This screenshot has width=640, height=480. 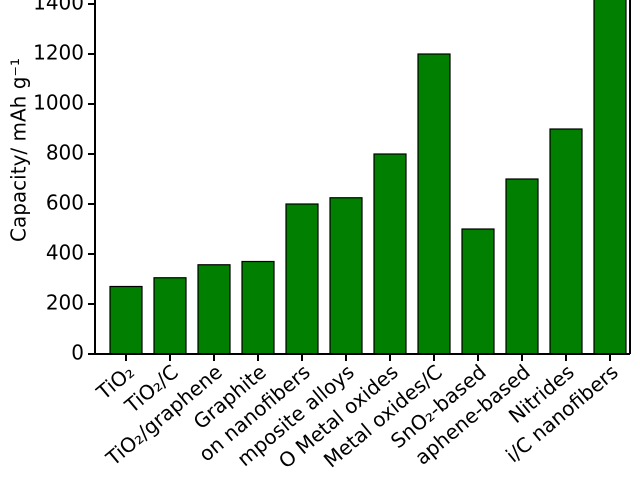 What do you see at coordinates (19, 150) in the screenshot?
I see `y-axis-label: Capacity/ mAh g⁻¹` at bounding box center [19, 150].